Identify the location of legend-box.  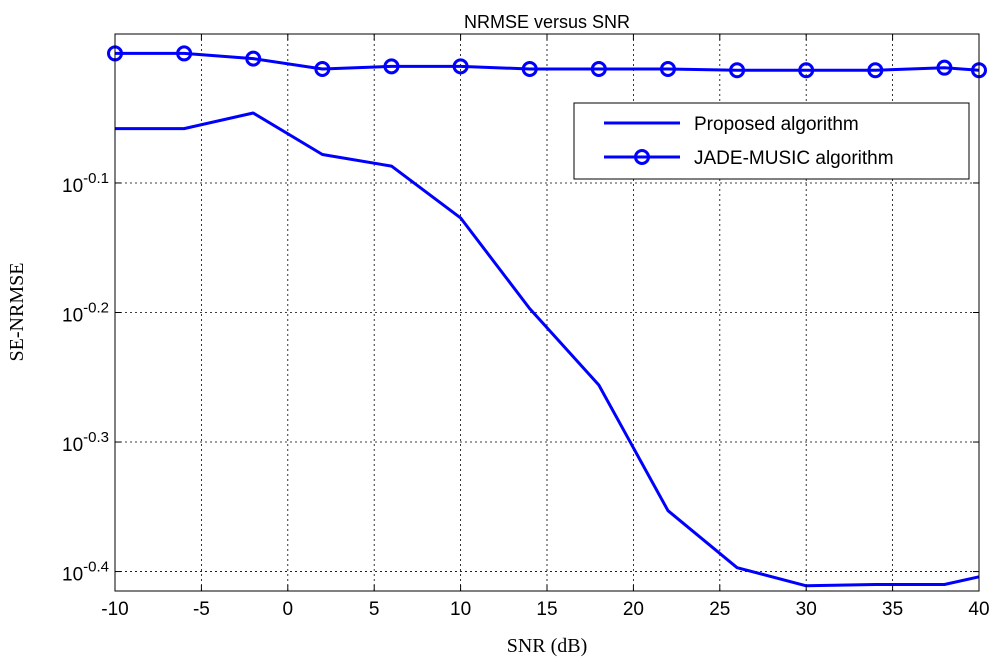
(771, 141).